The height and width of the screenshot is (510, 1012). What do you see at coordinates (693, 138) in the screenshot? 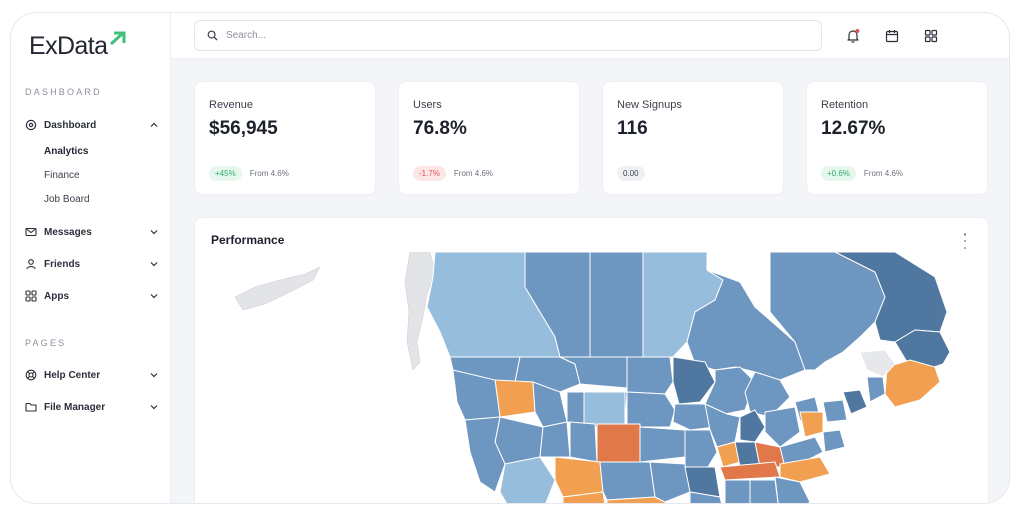
I see `stat-card-new-signups: New Signups 116 0.00` at bounding box center [693, 138].